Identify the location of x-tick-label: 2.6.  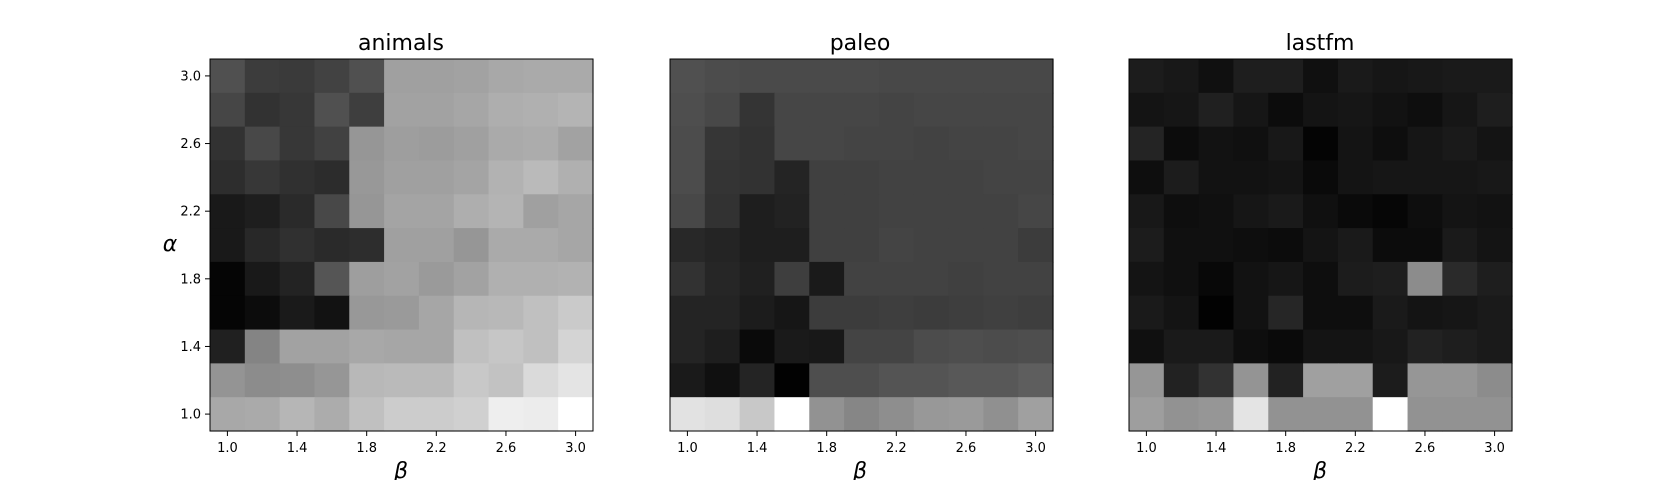
(966, 448).